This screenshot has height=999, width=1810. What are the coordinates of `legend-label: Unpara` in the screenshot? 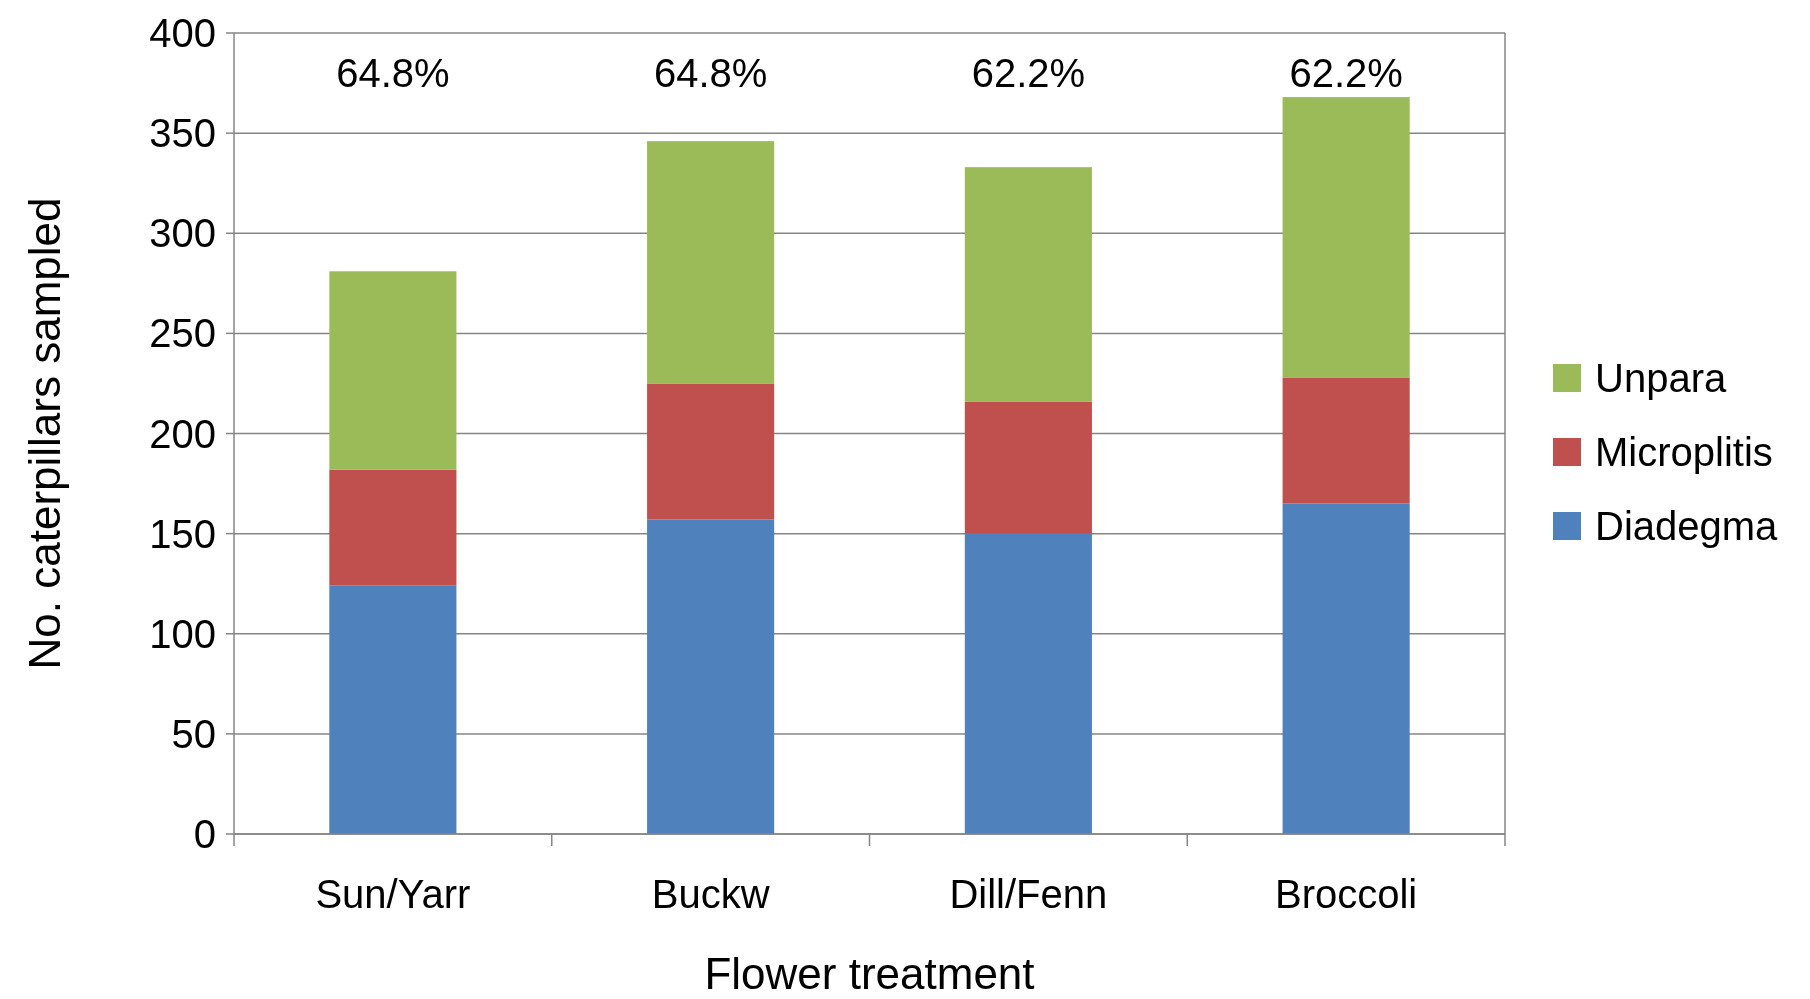 It's located at (1661, 378).